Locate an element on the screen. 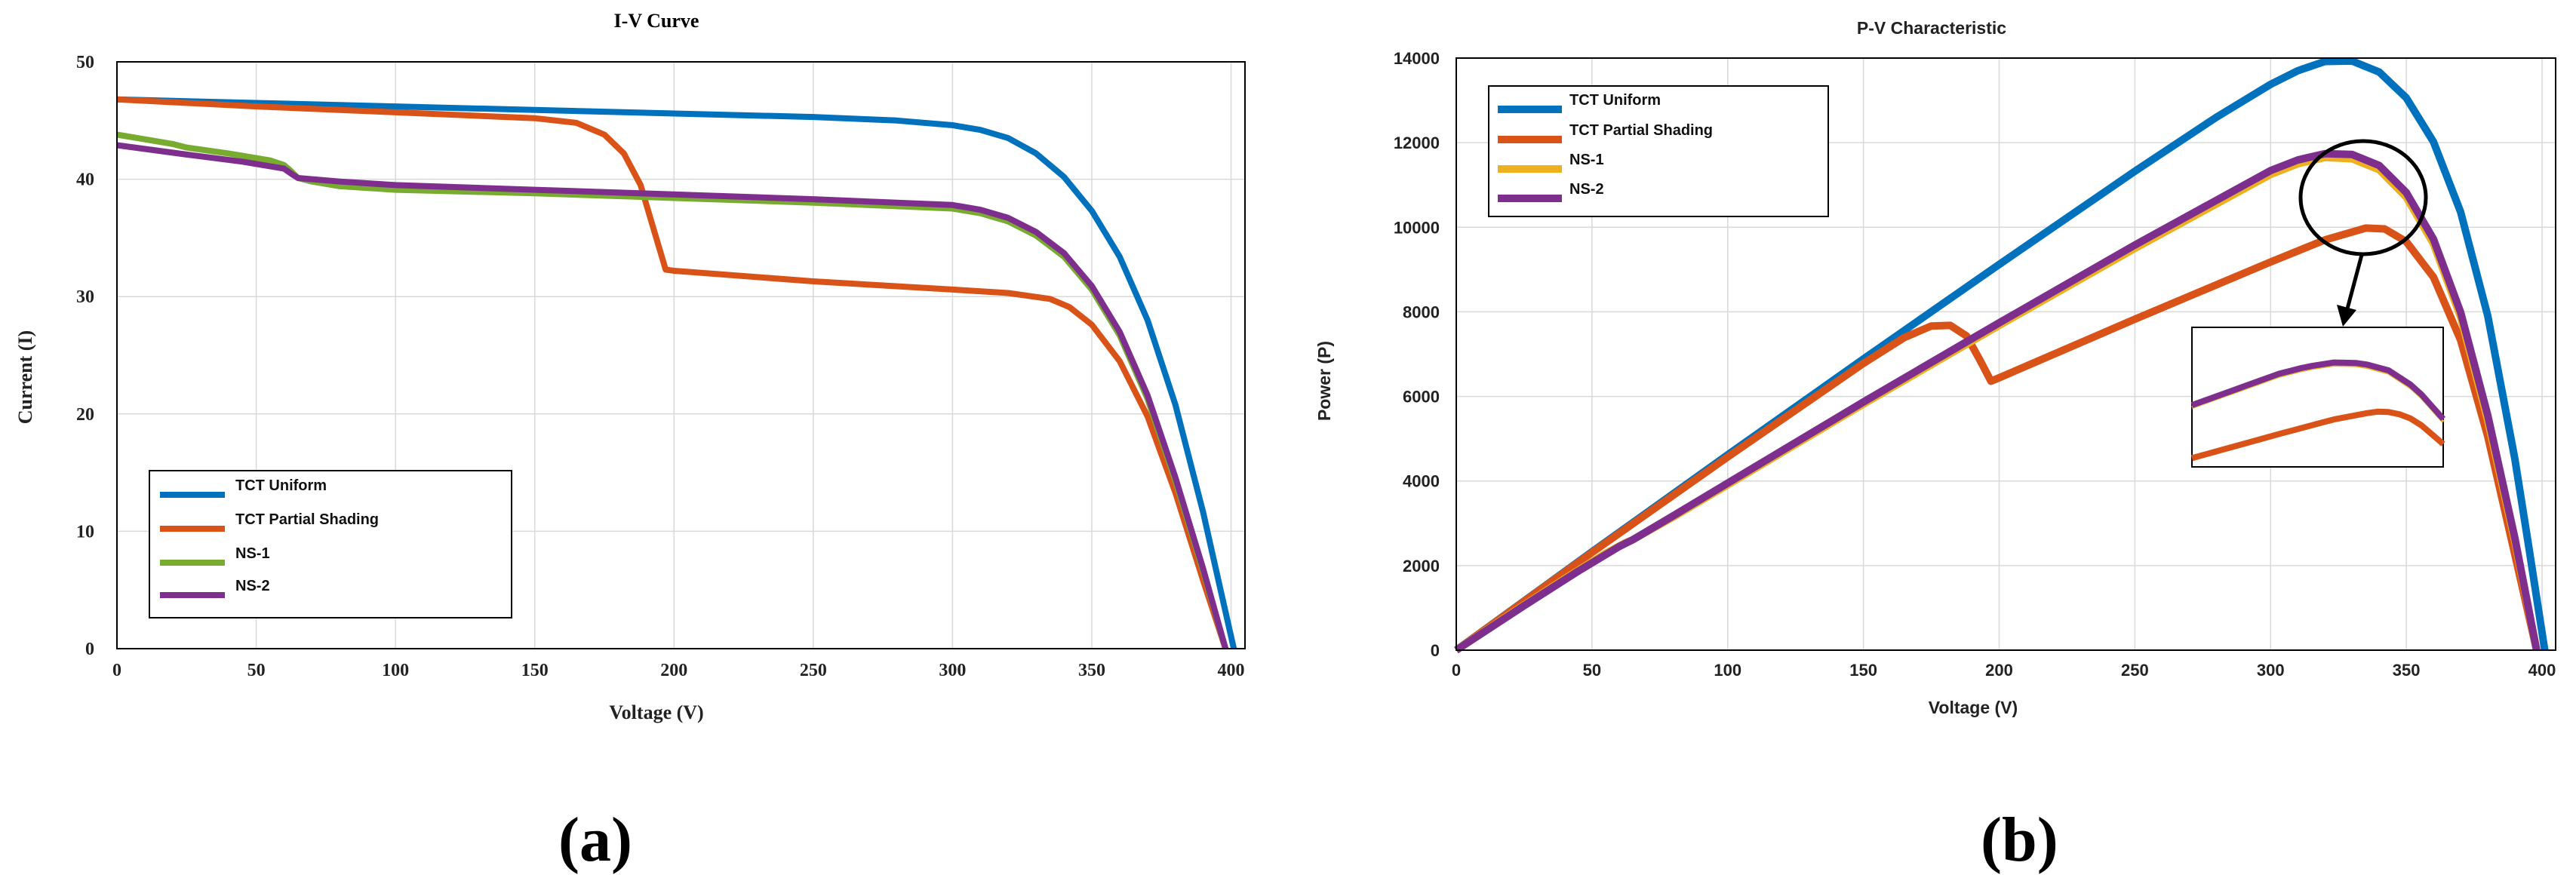  zoom-inset-lines is located at coordinates (2317, 411).